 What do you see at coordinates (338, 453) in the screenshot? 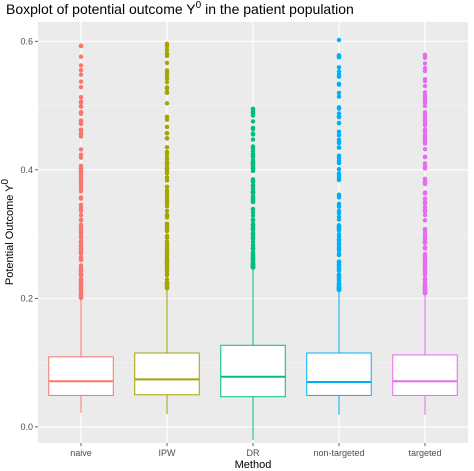
I see `x-tick-label: non-targeted` at bounding box center [338, 453].